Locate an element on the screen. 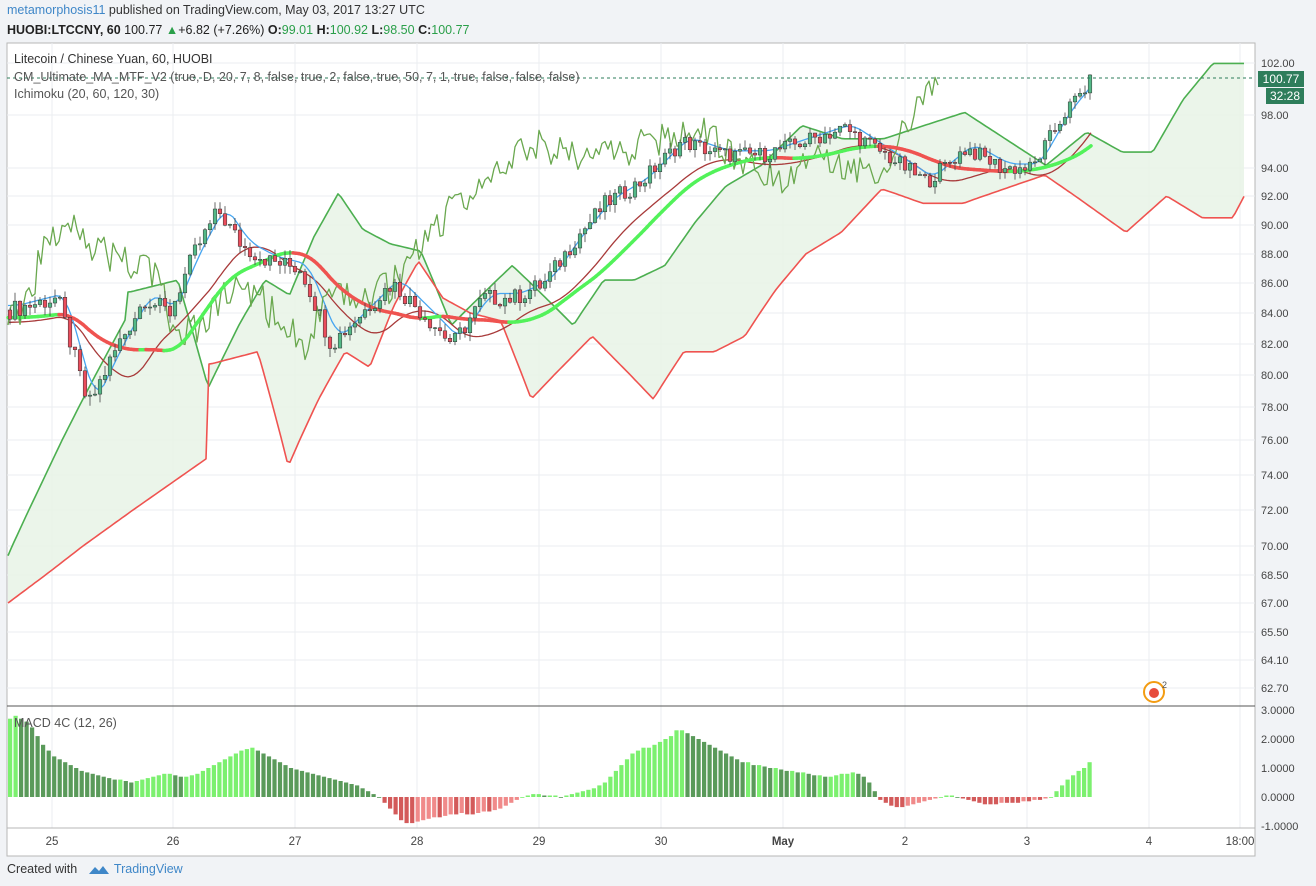 Image resolution: width=1316 pixels, height=886 pixels. price-tick-label: 74.00 is located at coordinates (1275, 476).